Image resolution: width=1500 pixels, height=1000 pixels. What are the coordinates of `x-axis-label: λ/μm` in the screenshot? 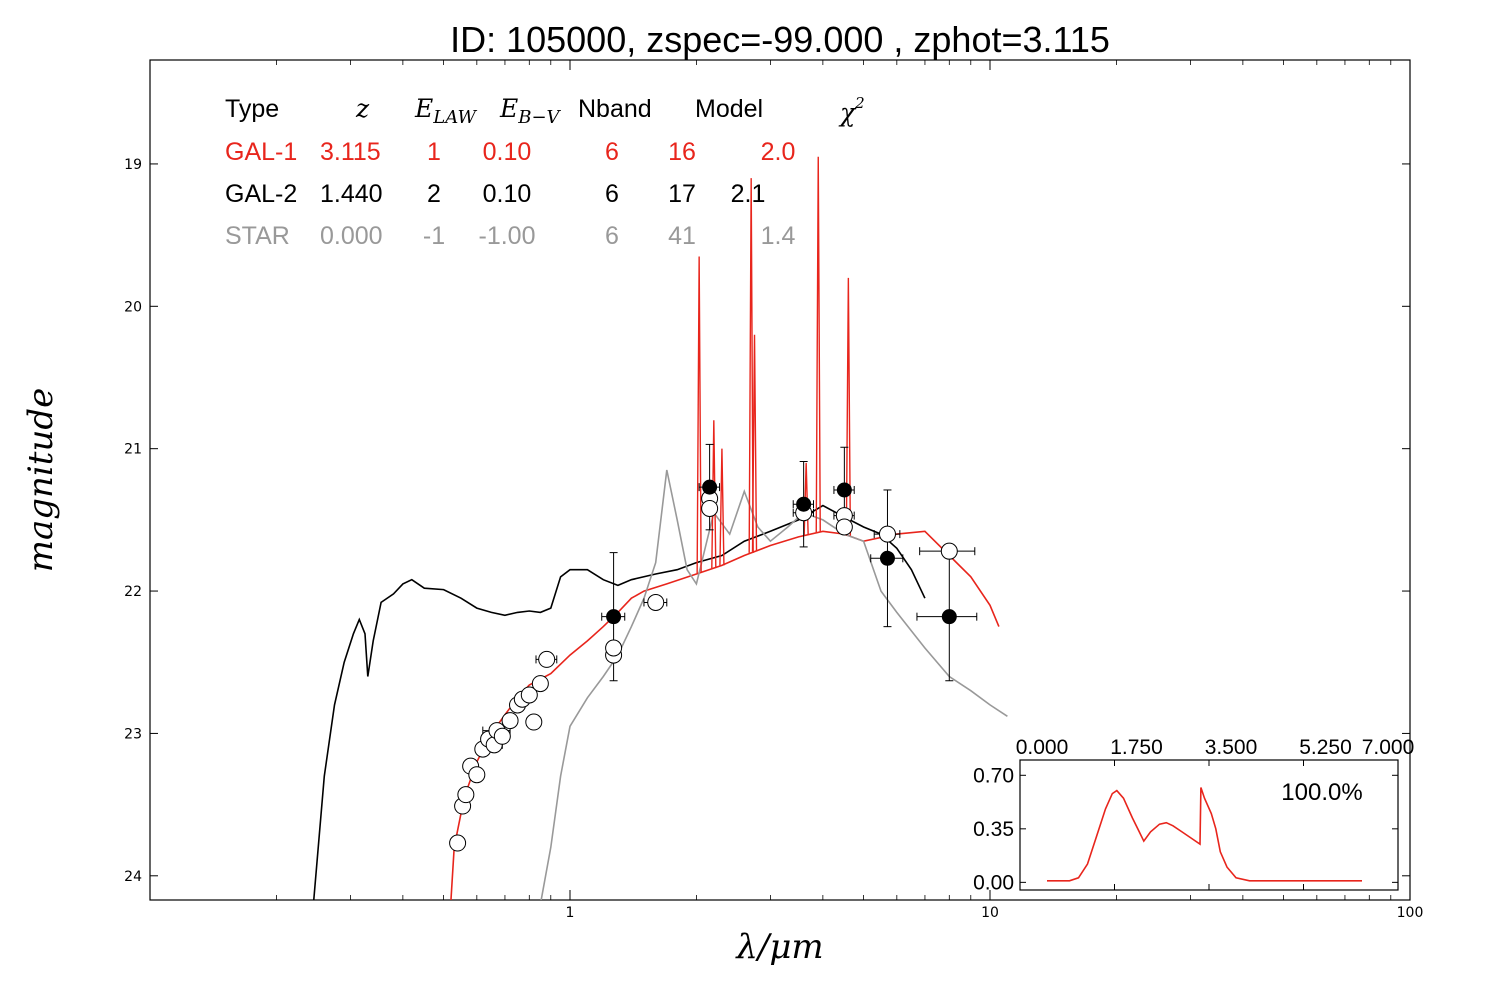 It's located at (778, 947).